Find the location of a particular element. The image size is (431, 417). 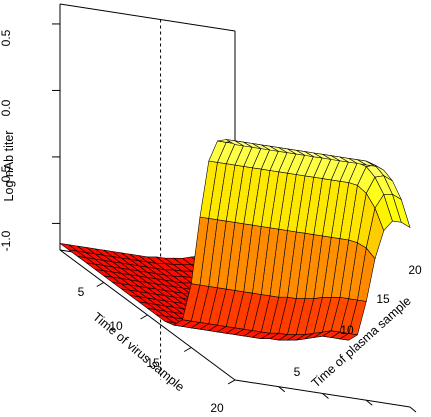

z-axis: -1.0 -0.5 0.0 0.5 Log nAb titer is located at coordinates (8, 140).